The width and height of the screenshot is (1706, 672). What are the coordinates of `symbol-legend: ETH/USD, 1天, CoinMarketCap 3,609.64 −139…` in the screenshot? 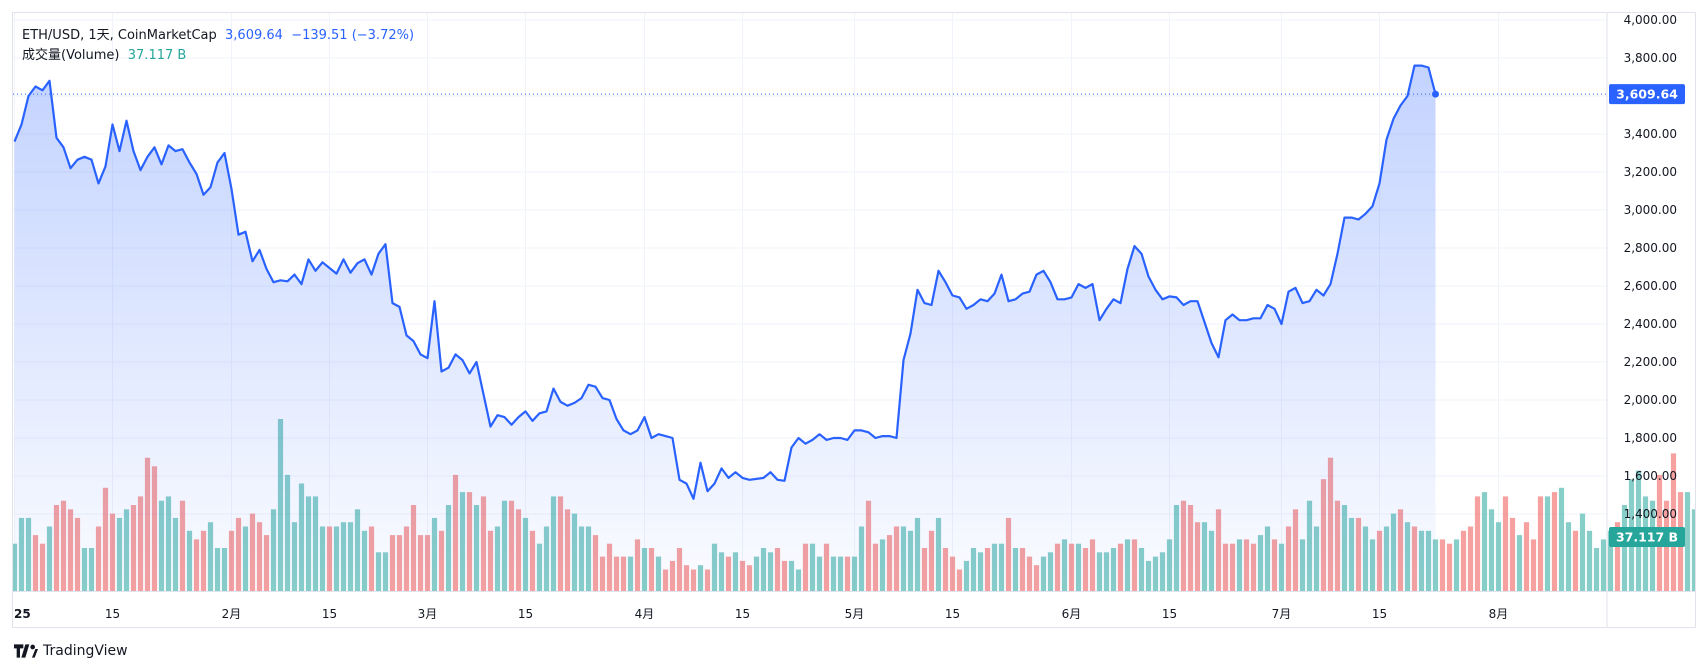 It's located at (218, 33).